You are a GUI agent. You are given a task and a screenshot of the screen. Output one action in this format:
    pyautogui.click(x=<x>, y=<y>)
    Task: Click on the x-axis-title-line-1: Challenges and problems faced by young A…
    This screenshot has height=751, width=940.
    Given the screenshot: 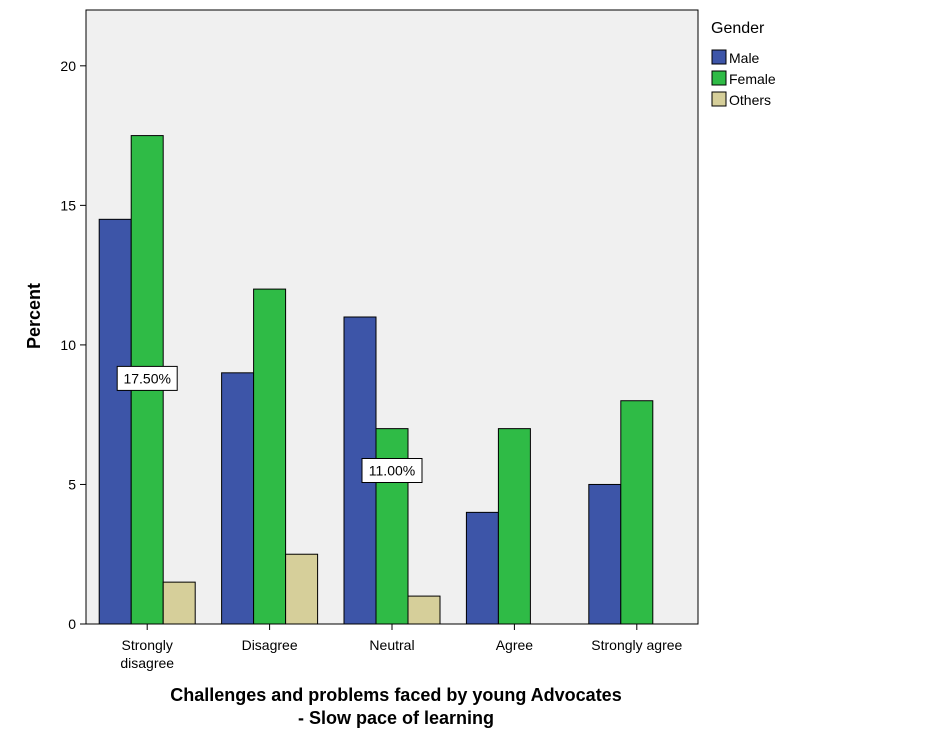 What is the action you would take?
    pyautogui.click(x=395, y=695)
    